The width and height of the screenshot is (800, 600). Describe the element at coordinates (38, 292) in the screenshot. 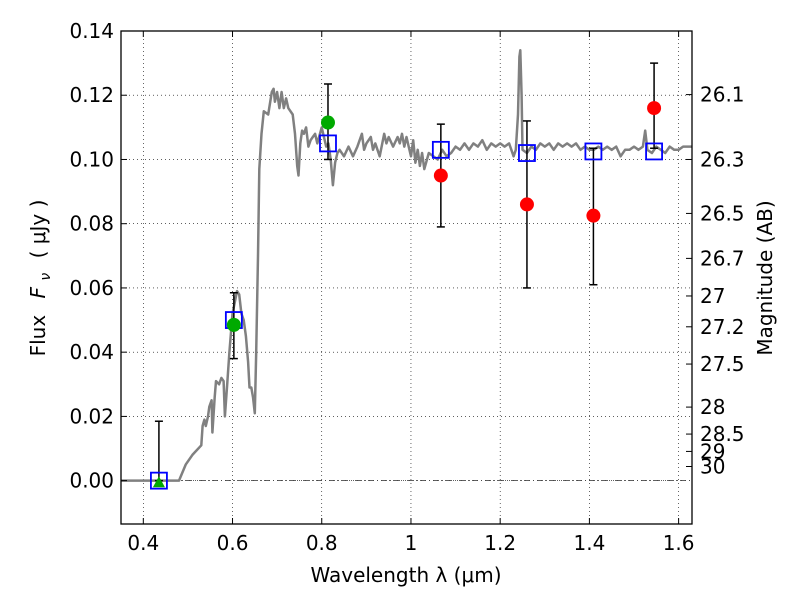

I see `y-axis-title-symbol: F` at that location.